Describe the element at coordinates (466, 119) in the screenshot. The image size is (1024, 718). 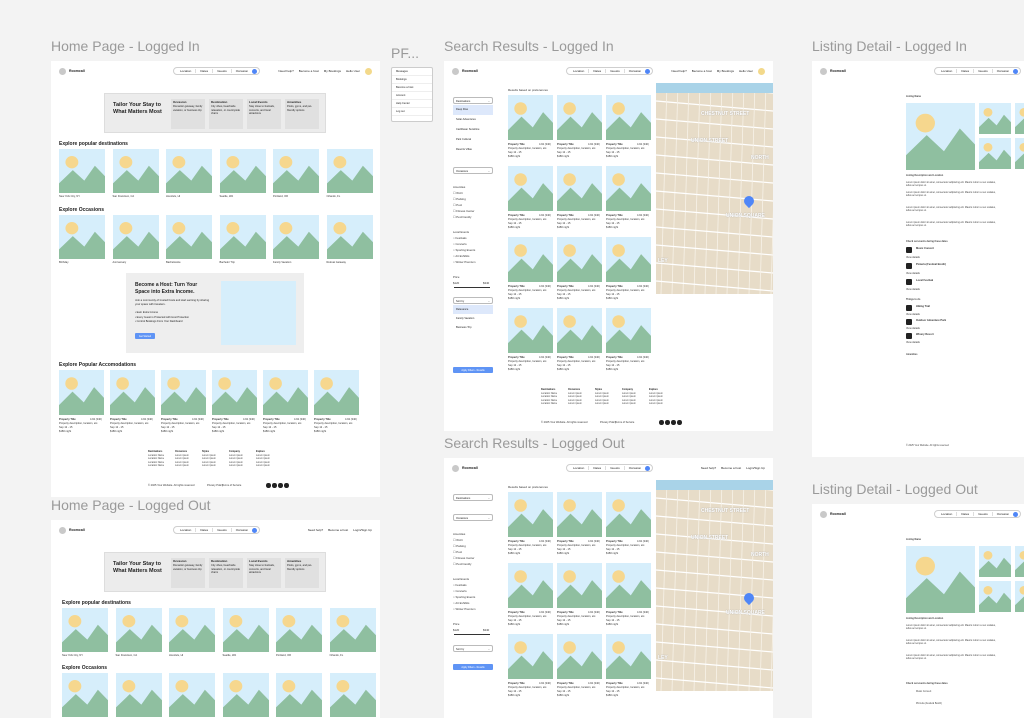
I see `dest-option: Solar Adventures` at that location.